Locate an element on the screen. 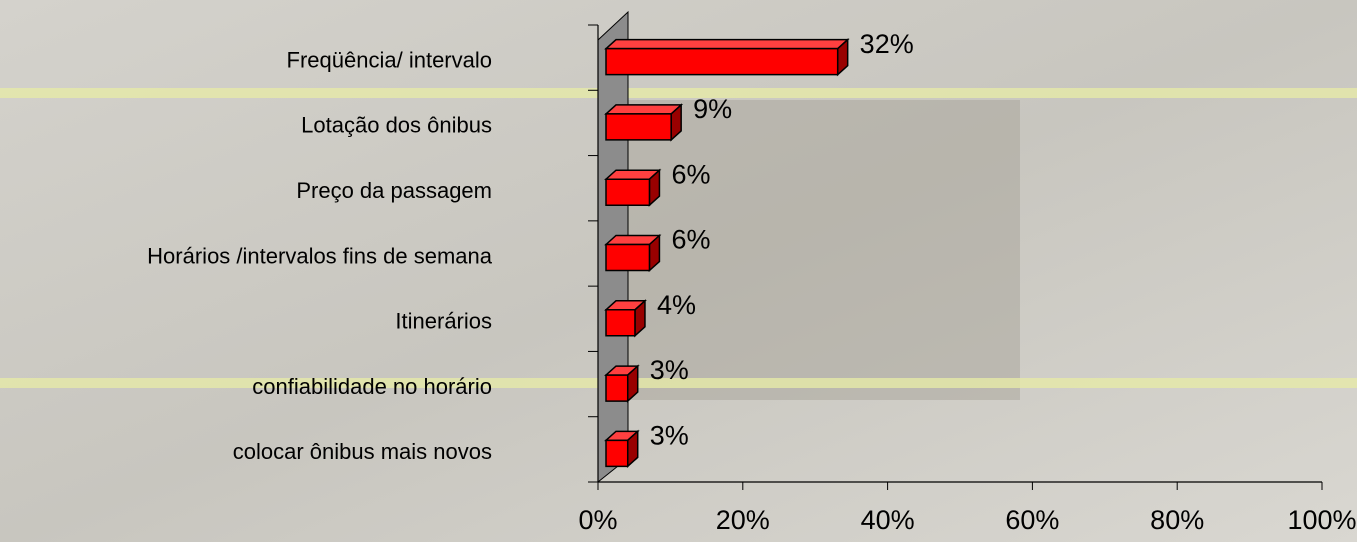  x-tick-label: 40% is located at coordinates (888, 520).